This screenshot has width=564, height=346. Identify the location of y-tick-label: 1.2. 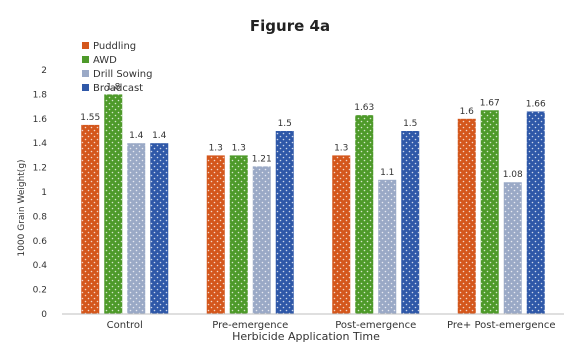
(40, 169).